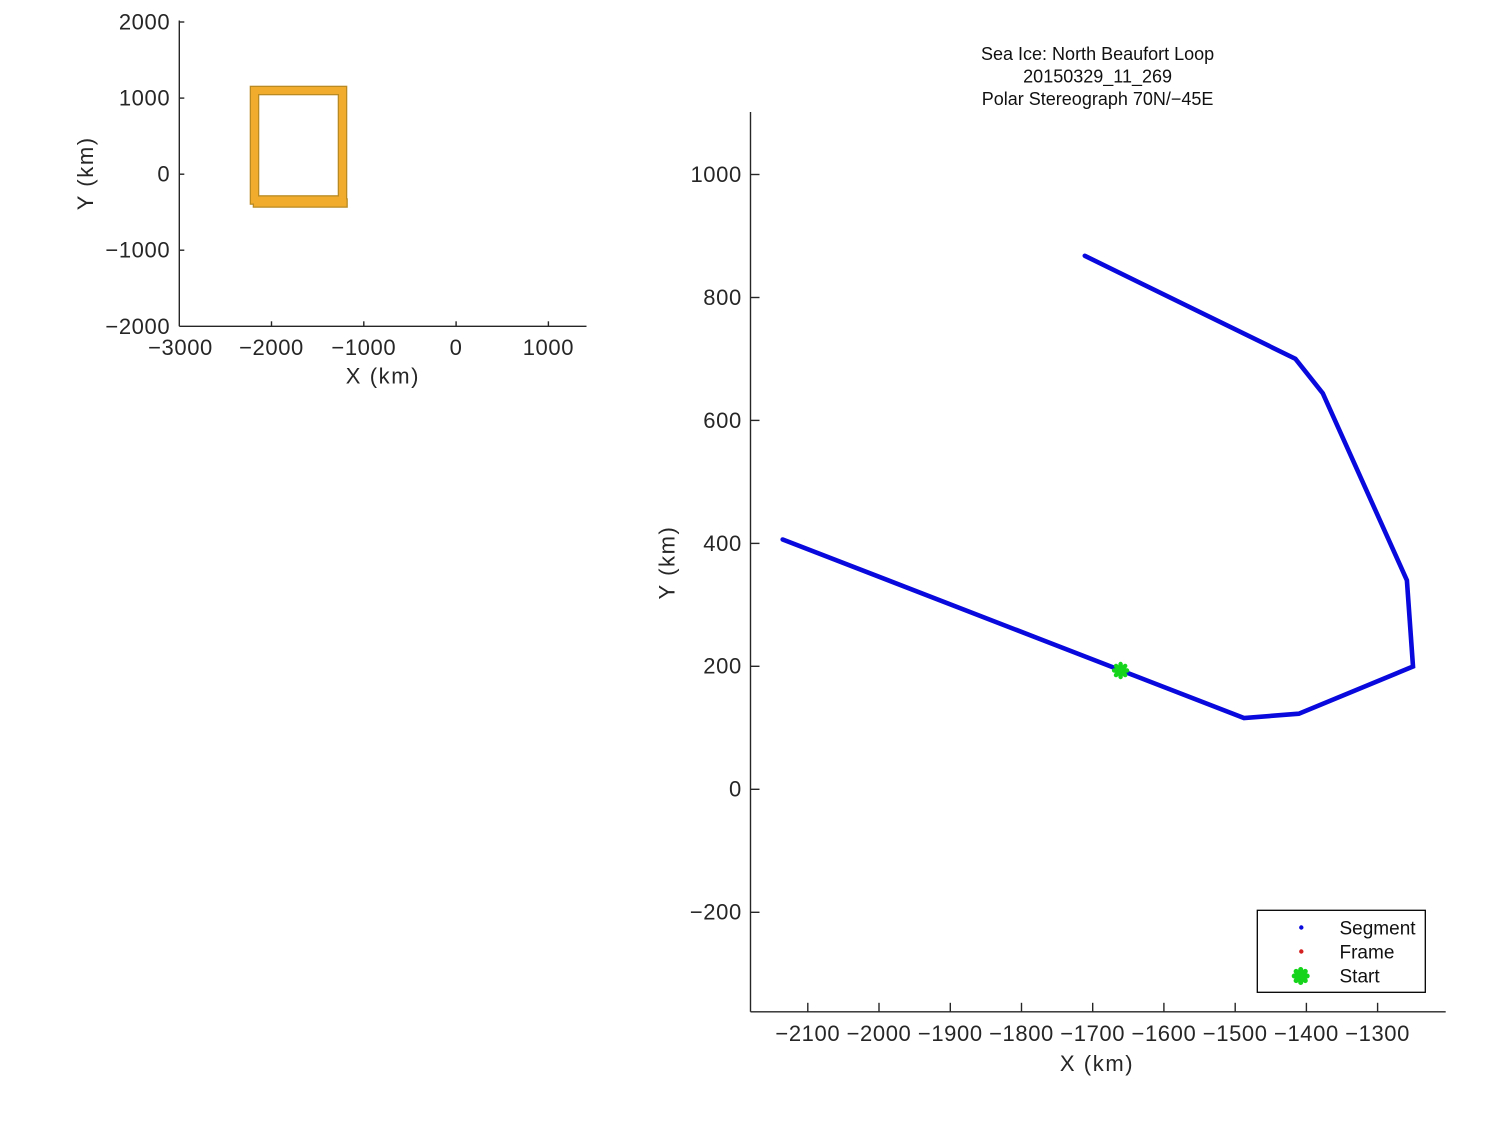 The height and width of the screenshot is (1125, 1500). What do you see at coordinates (950, 1033) in the screenshot?
I see `svg-text: −1900` at bounding box center [950, 1033].